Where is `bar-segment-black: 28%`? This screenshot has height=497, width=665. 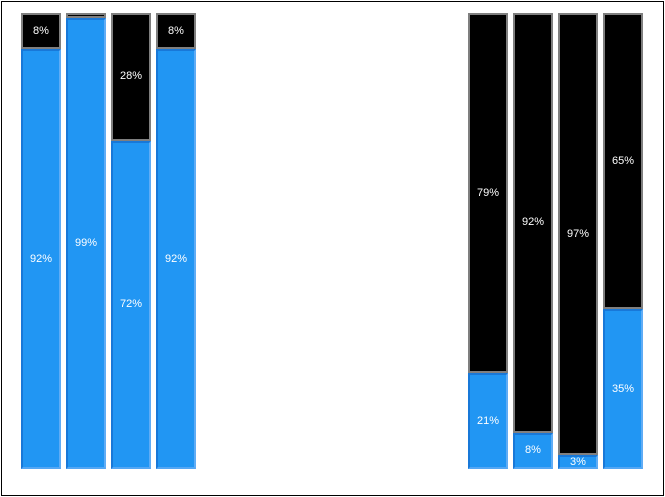
bar-segment-black: 28% is located at coordinates (131, 77).